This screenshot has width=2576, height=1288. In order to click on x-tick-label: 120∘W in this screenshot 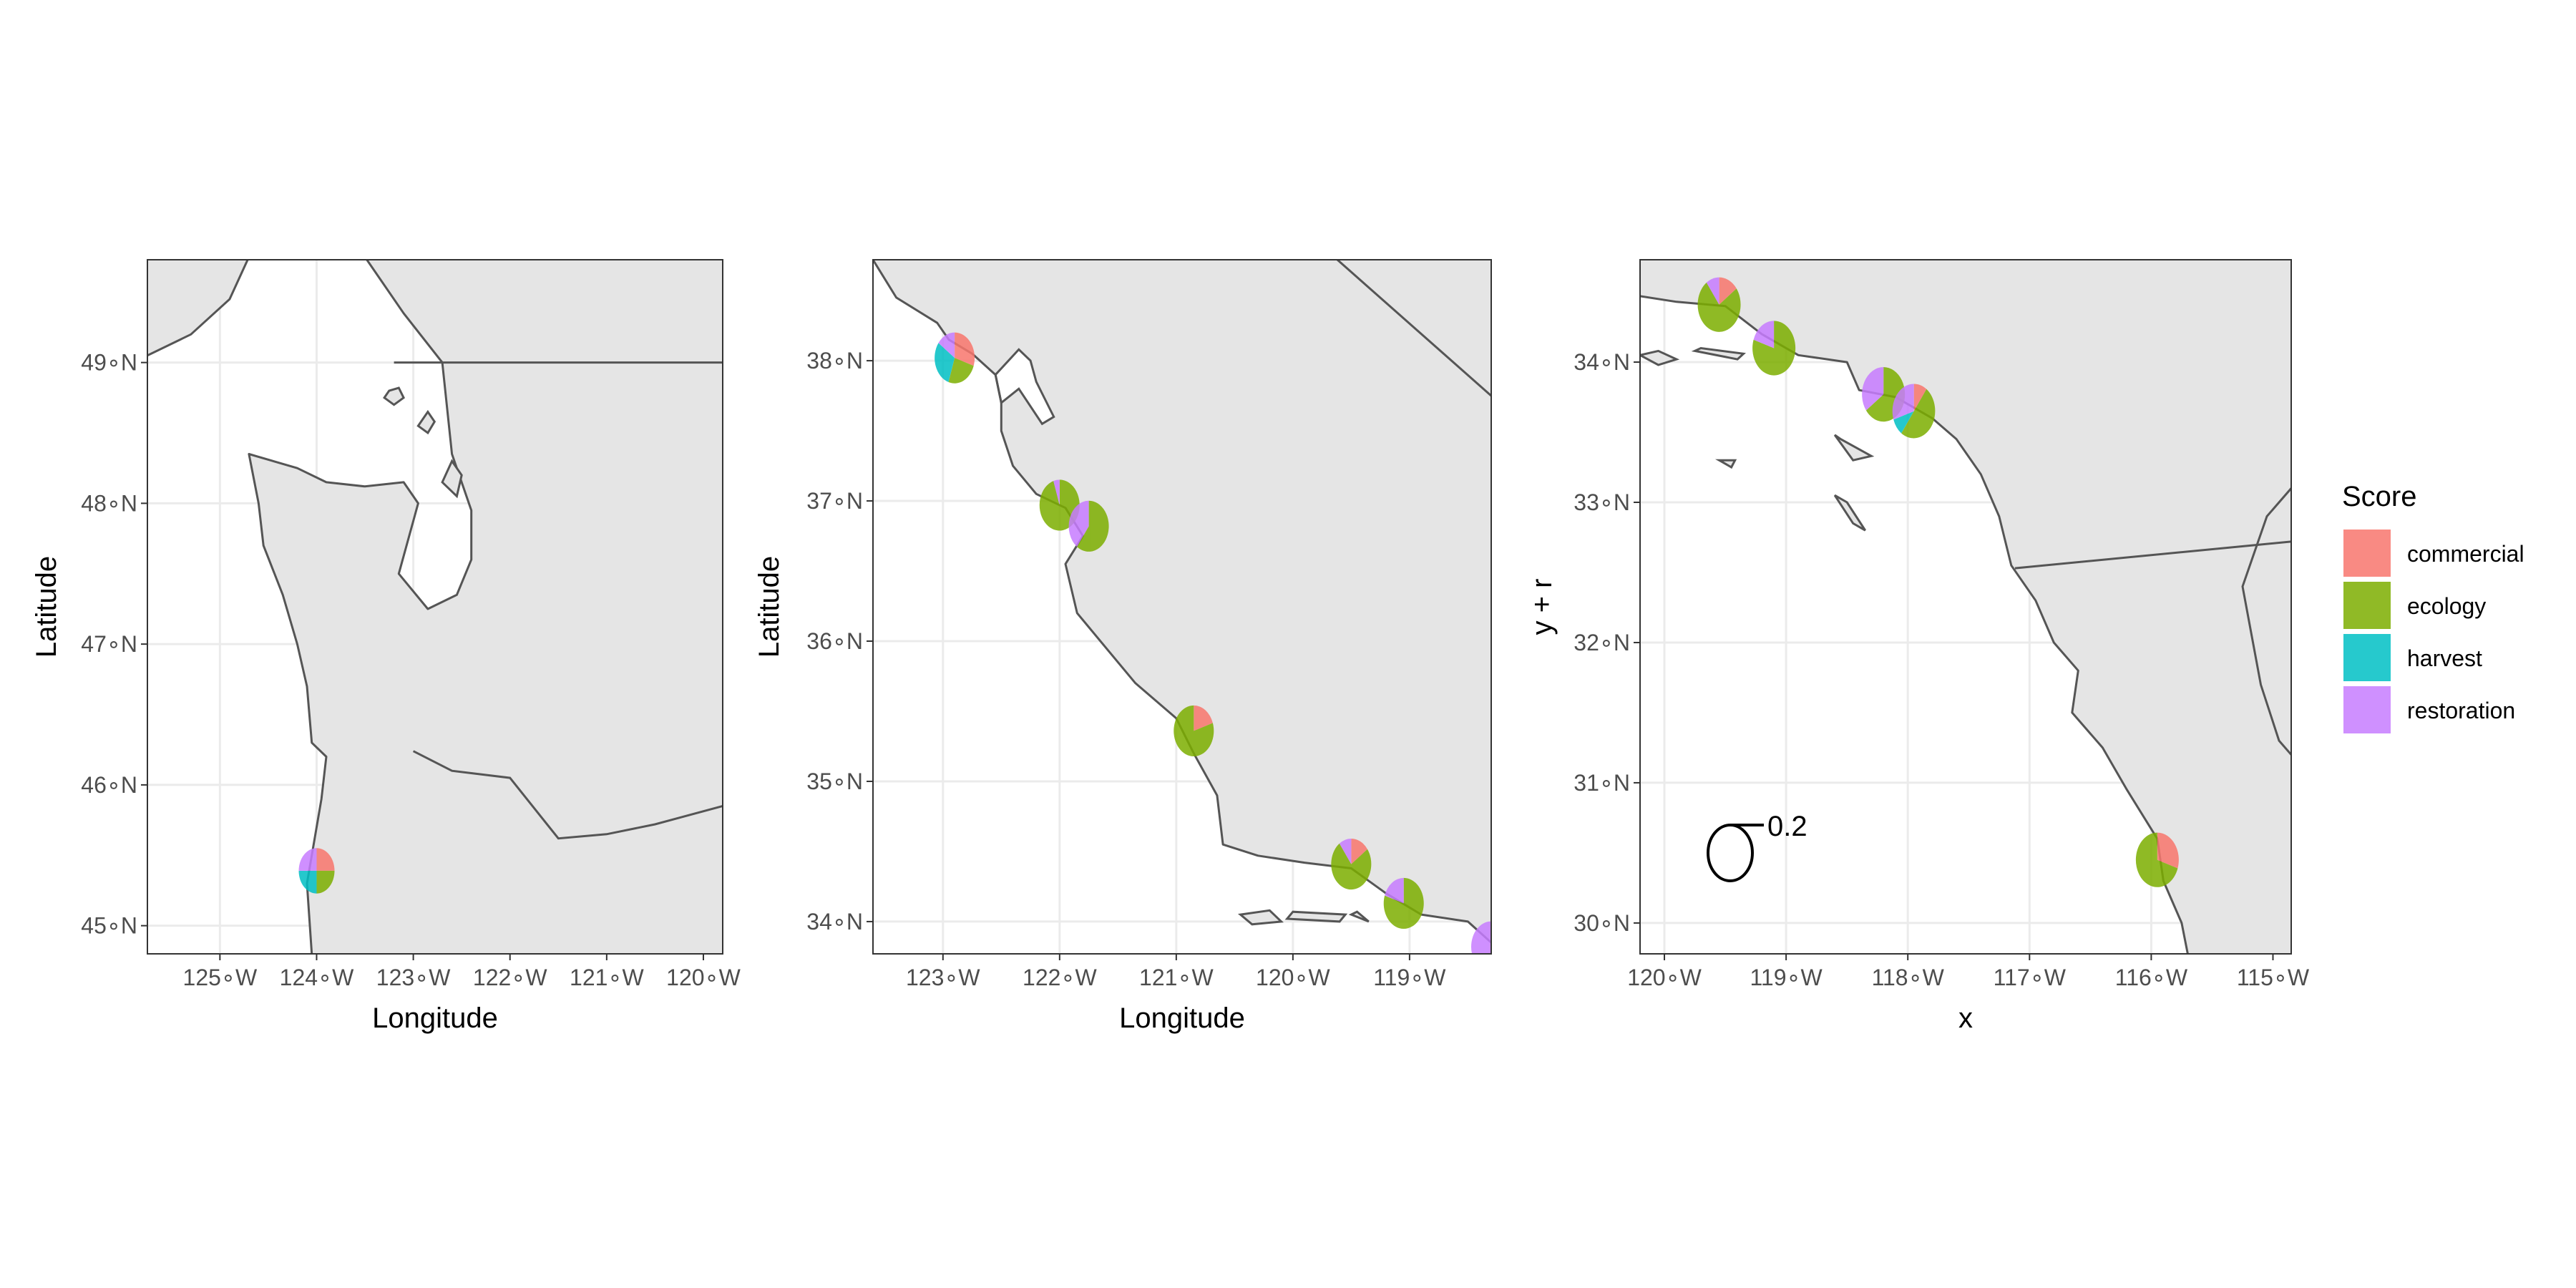, I will do `click(1664, 977)`.